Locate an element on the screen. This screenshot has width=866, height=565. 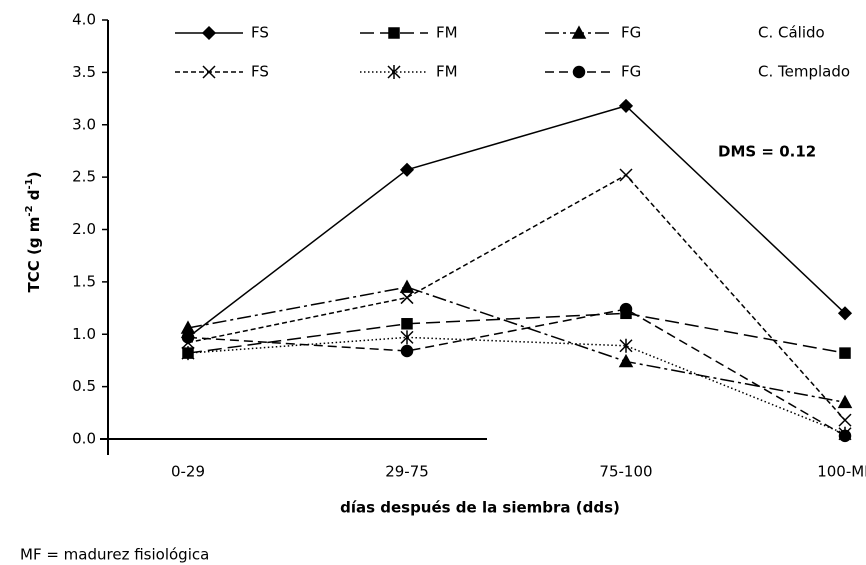
legend-row-label: C. Cálido is located at coordinates (791, 33).